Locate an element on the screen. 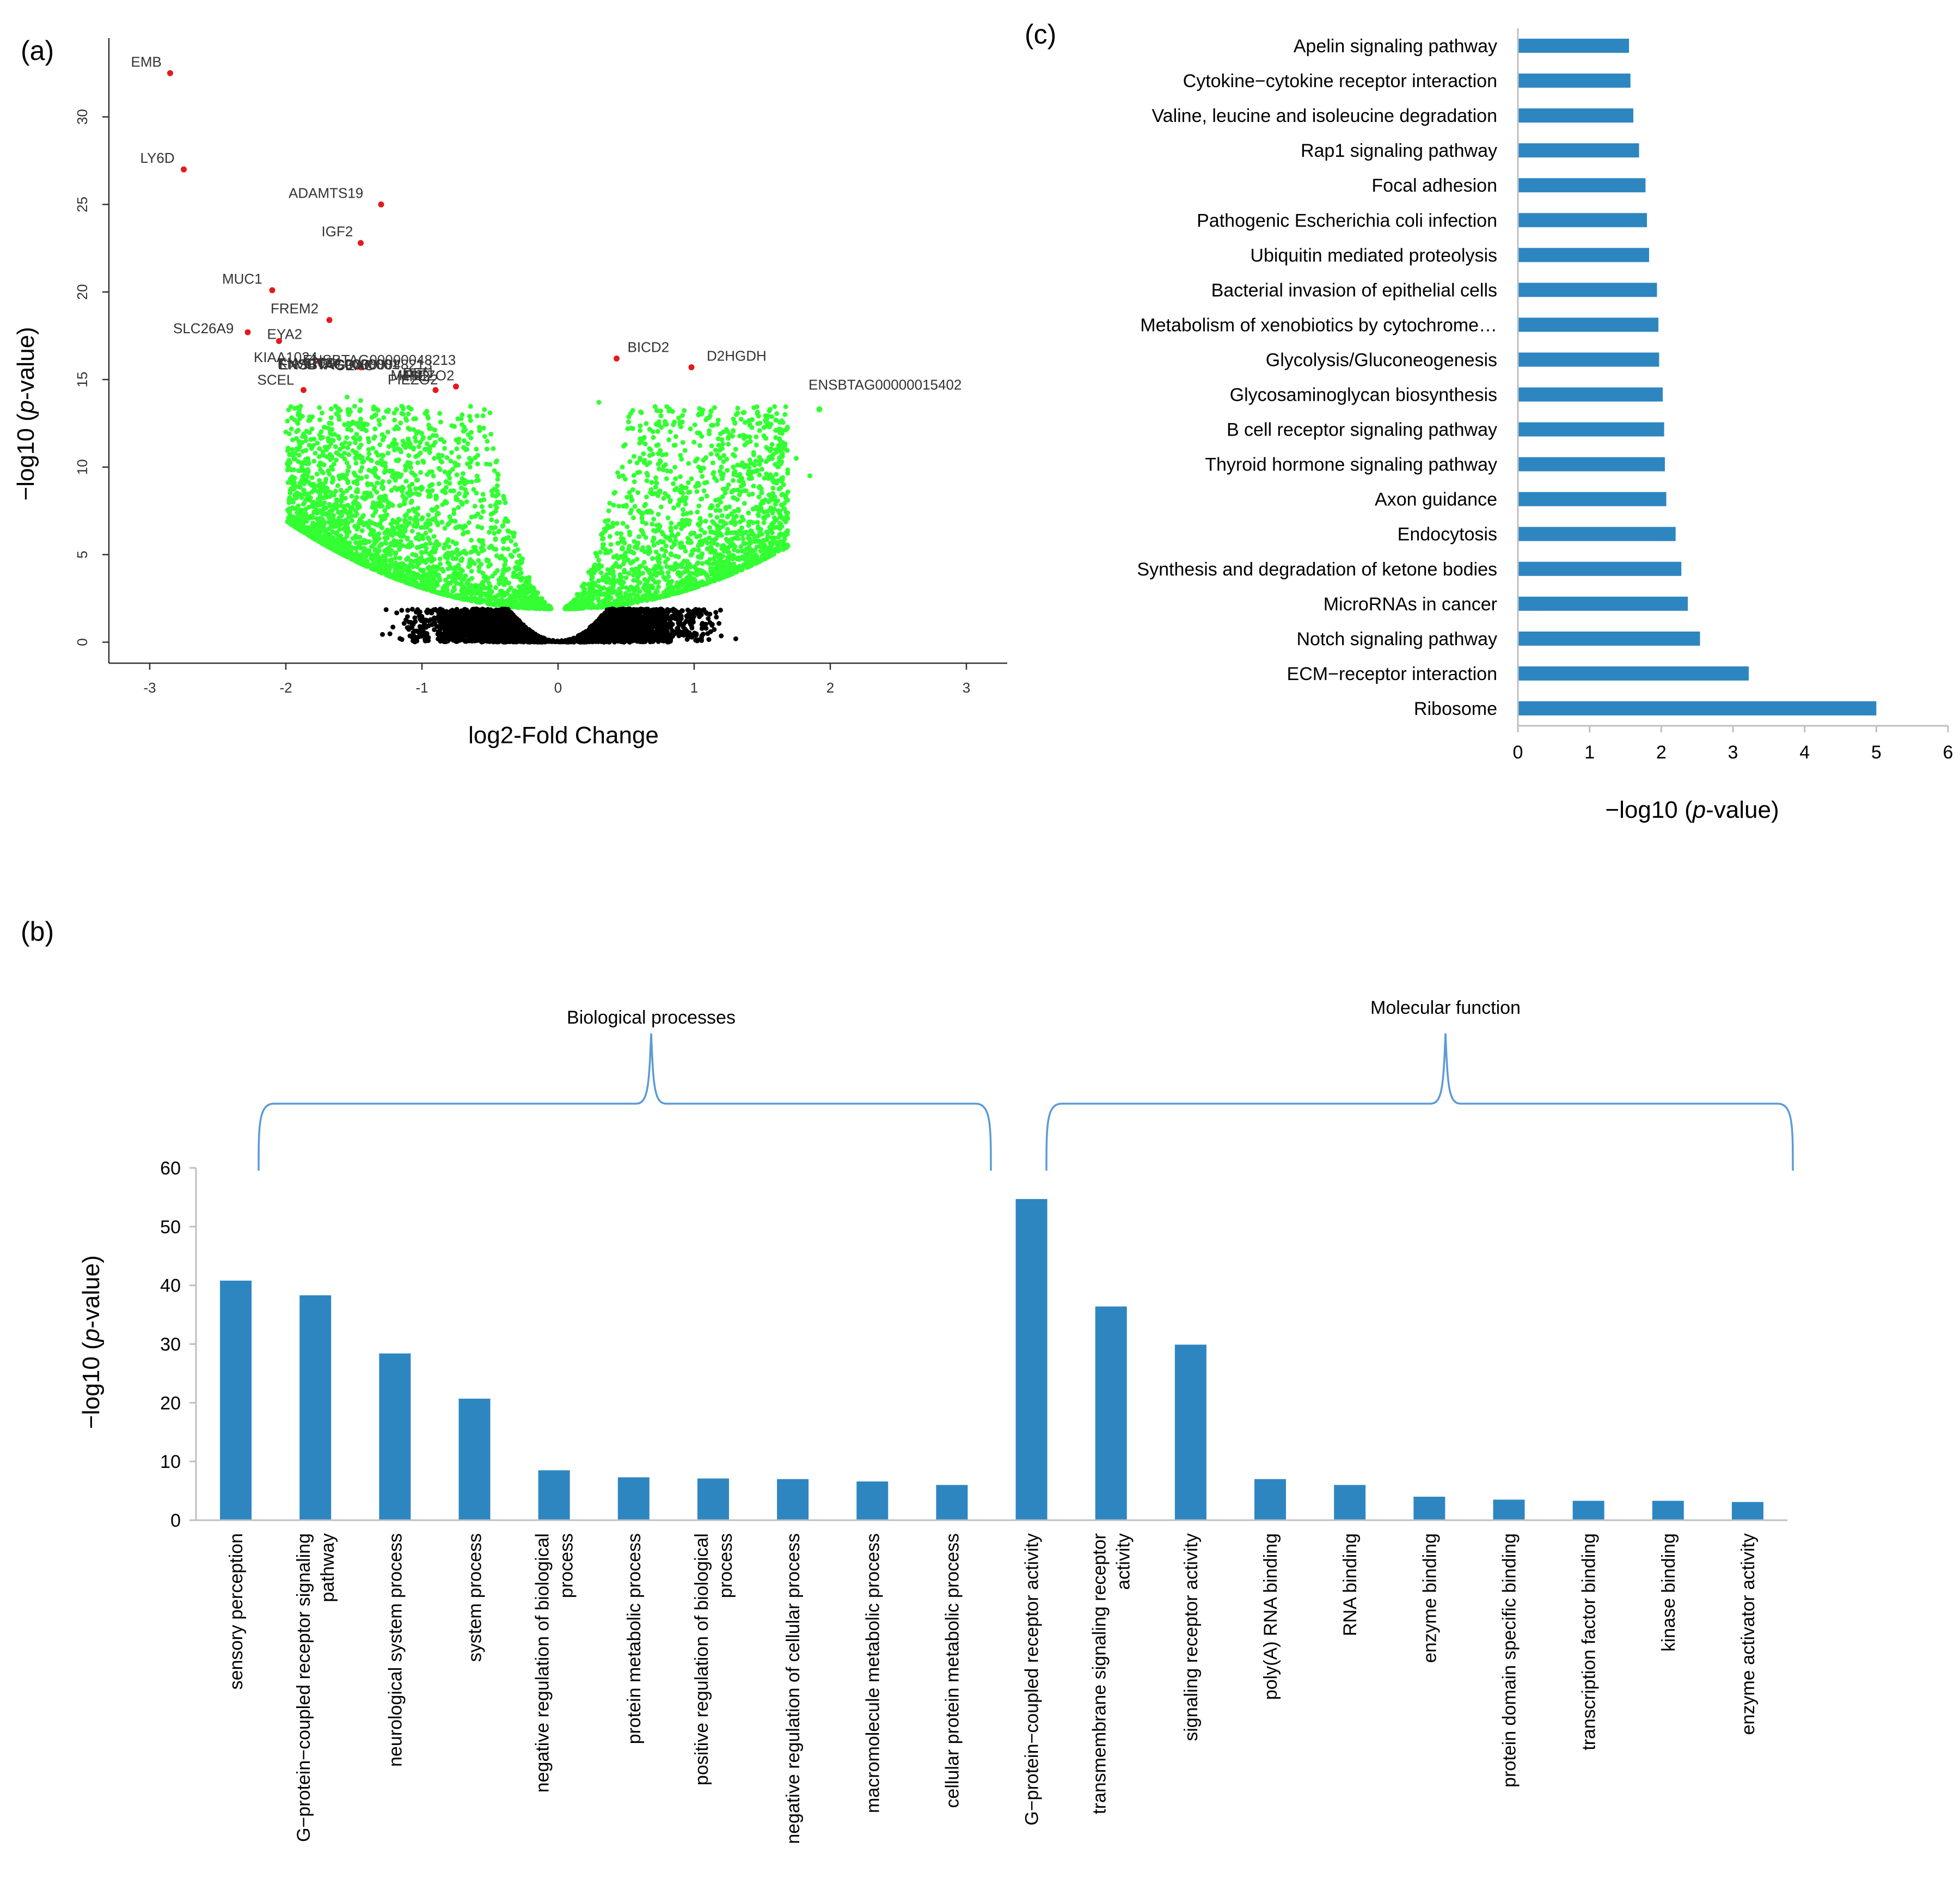 This screenshot has height=1879, width=1960. volcano-x-tick-label: 3 is located at coordinates (966, 688).